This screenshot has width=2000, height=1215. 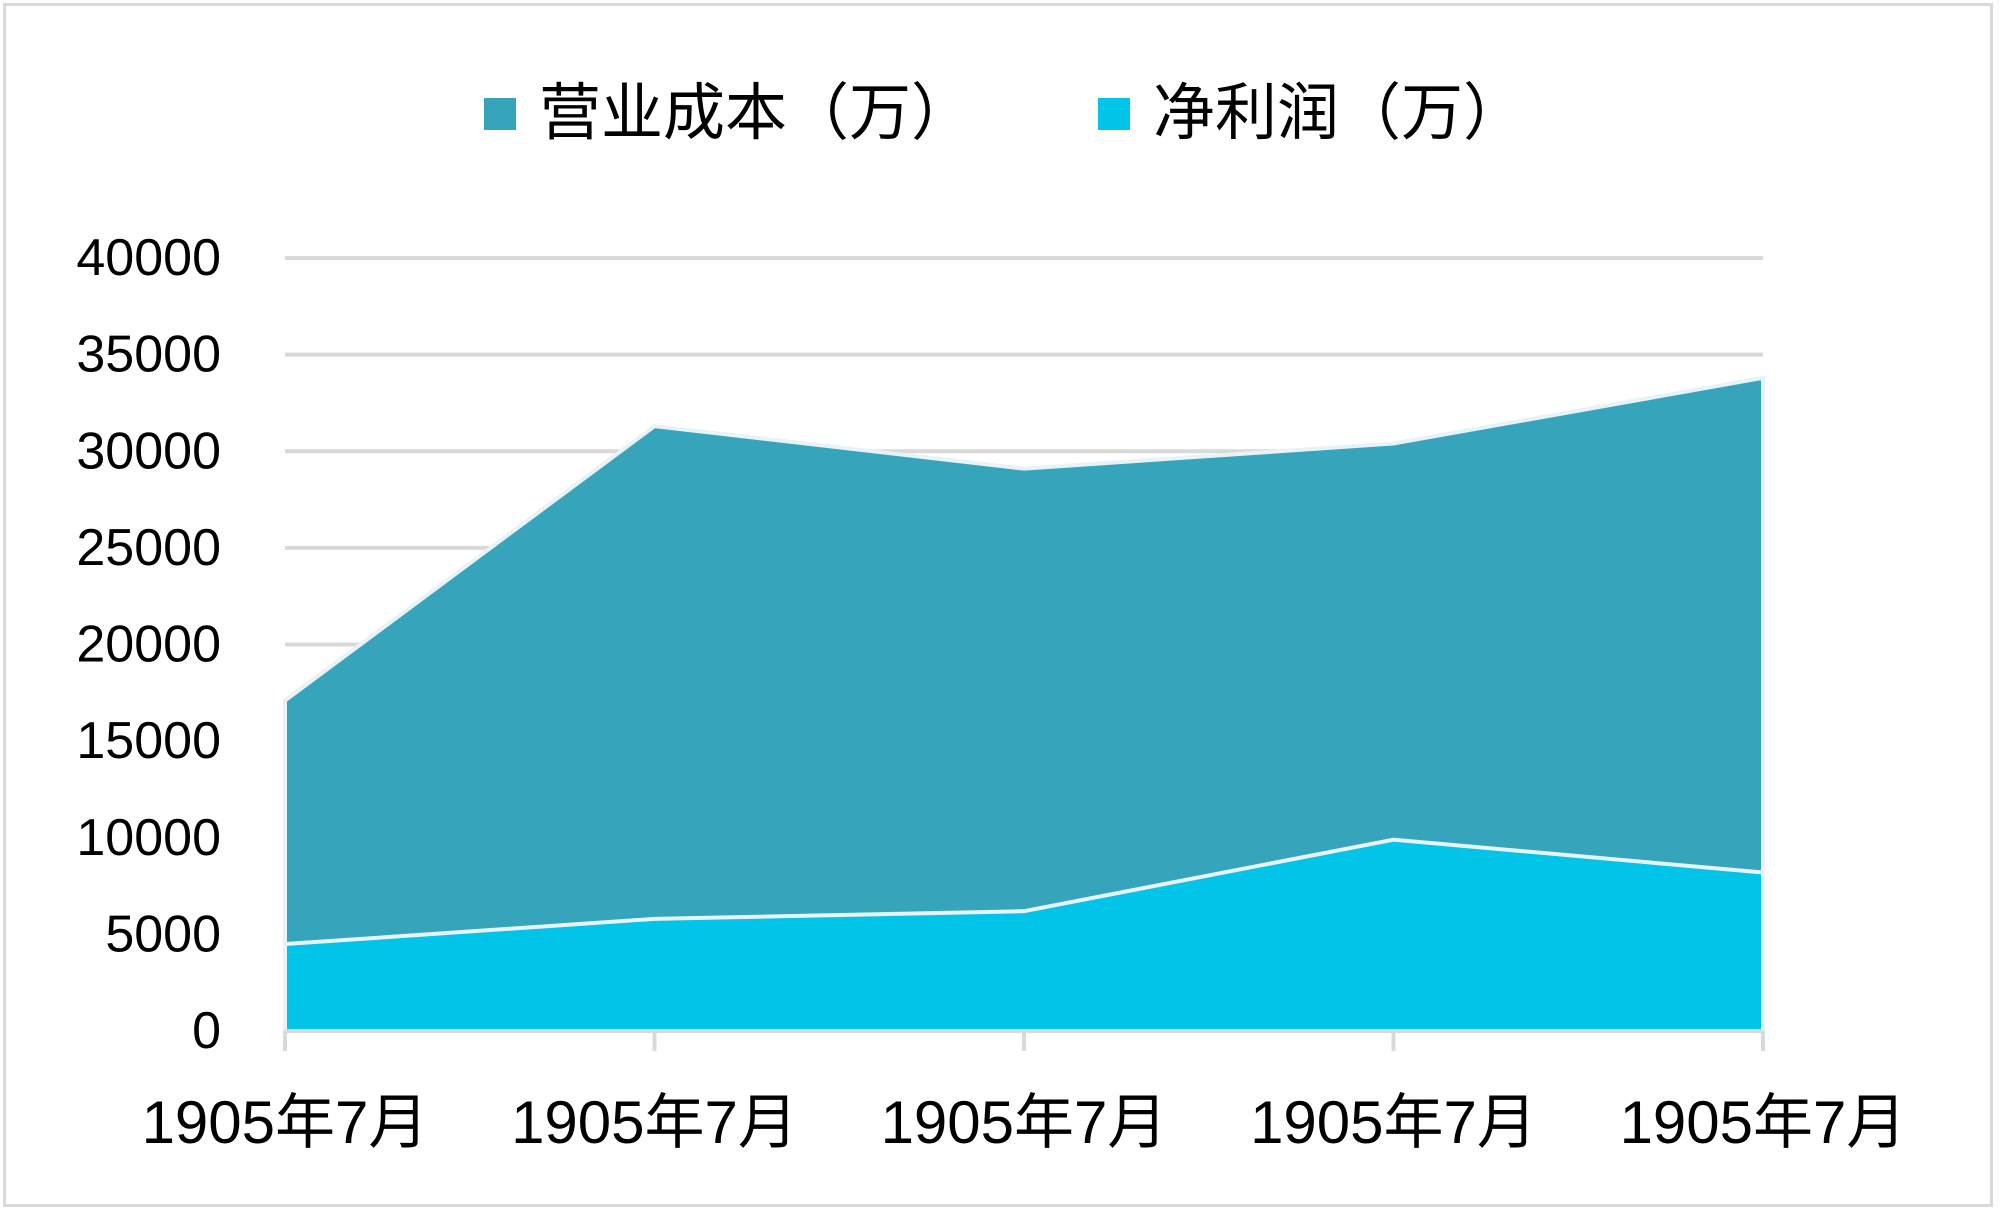 I want to click on legend-label: 净利润（万）, so click(x=1339, y=113).